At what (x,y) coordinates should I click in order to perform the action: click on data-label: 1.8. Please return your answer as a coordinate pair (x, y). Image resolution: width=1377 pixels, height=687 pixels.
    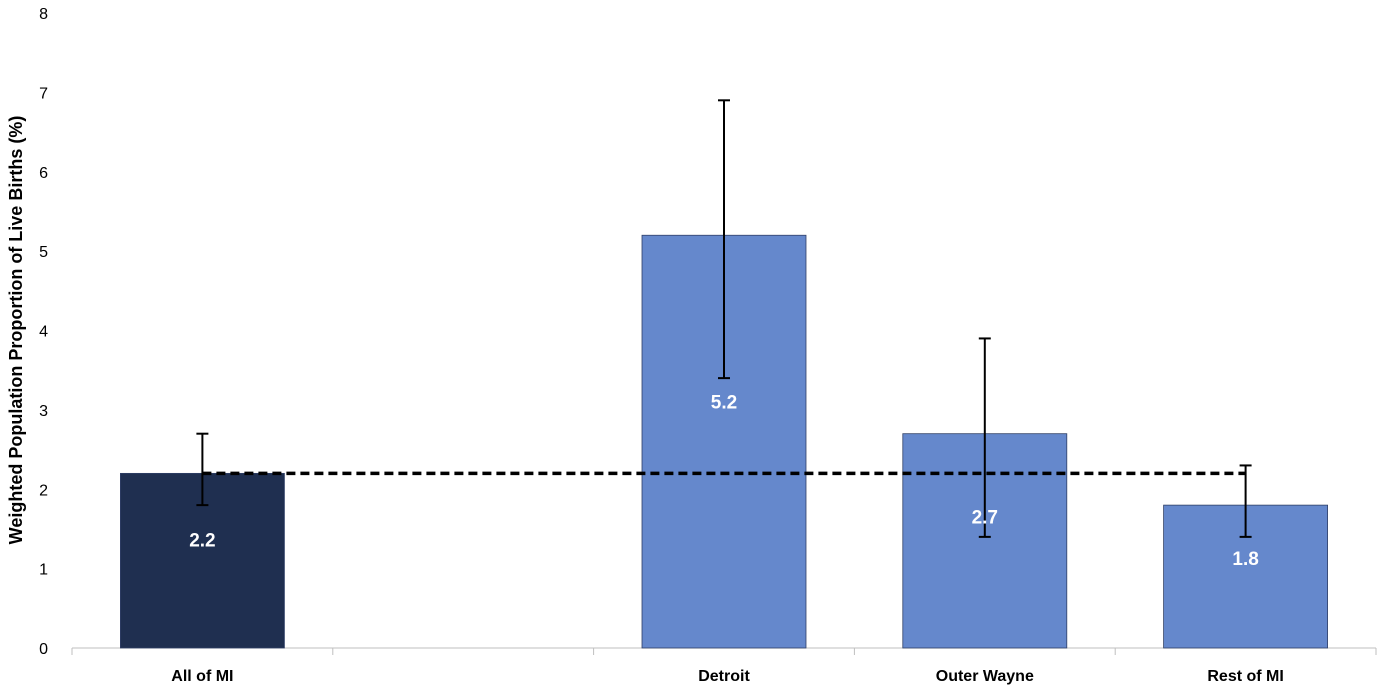
    Looking at the image, I should click on (1245, 559).